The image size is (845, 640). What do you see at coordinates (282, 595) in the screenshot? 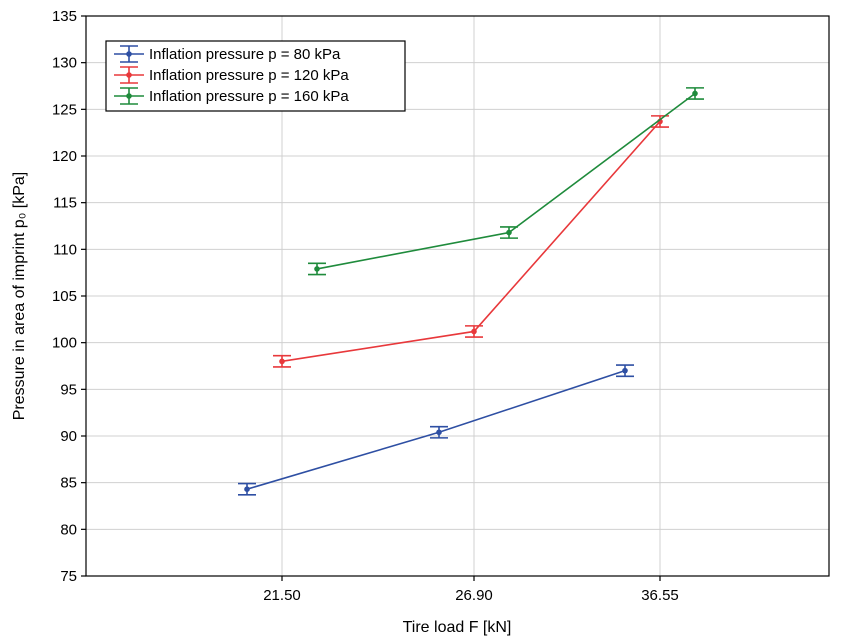
I see `x-tick-label: 21.50` at bounding box center [282, 595].